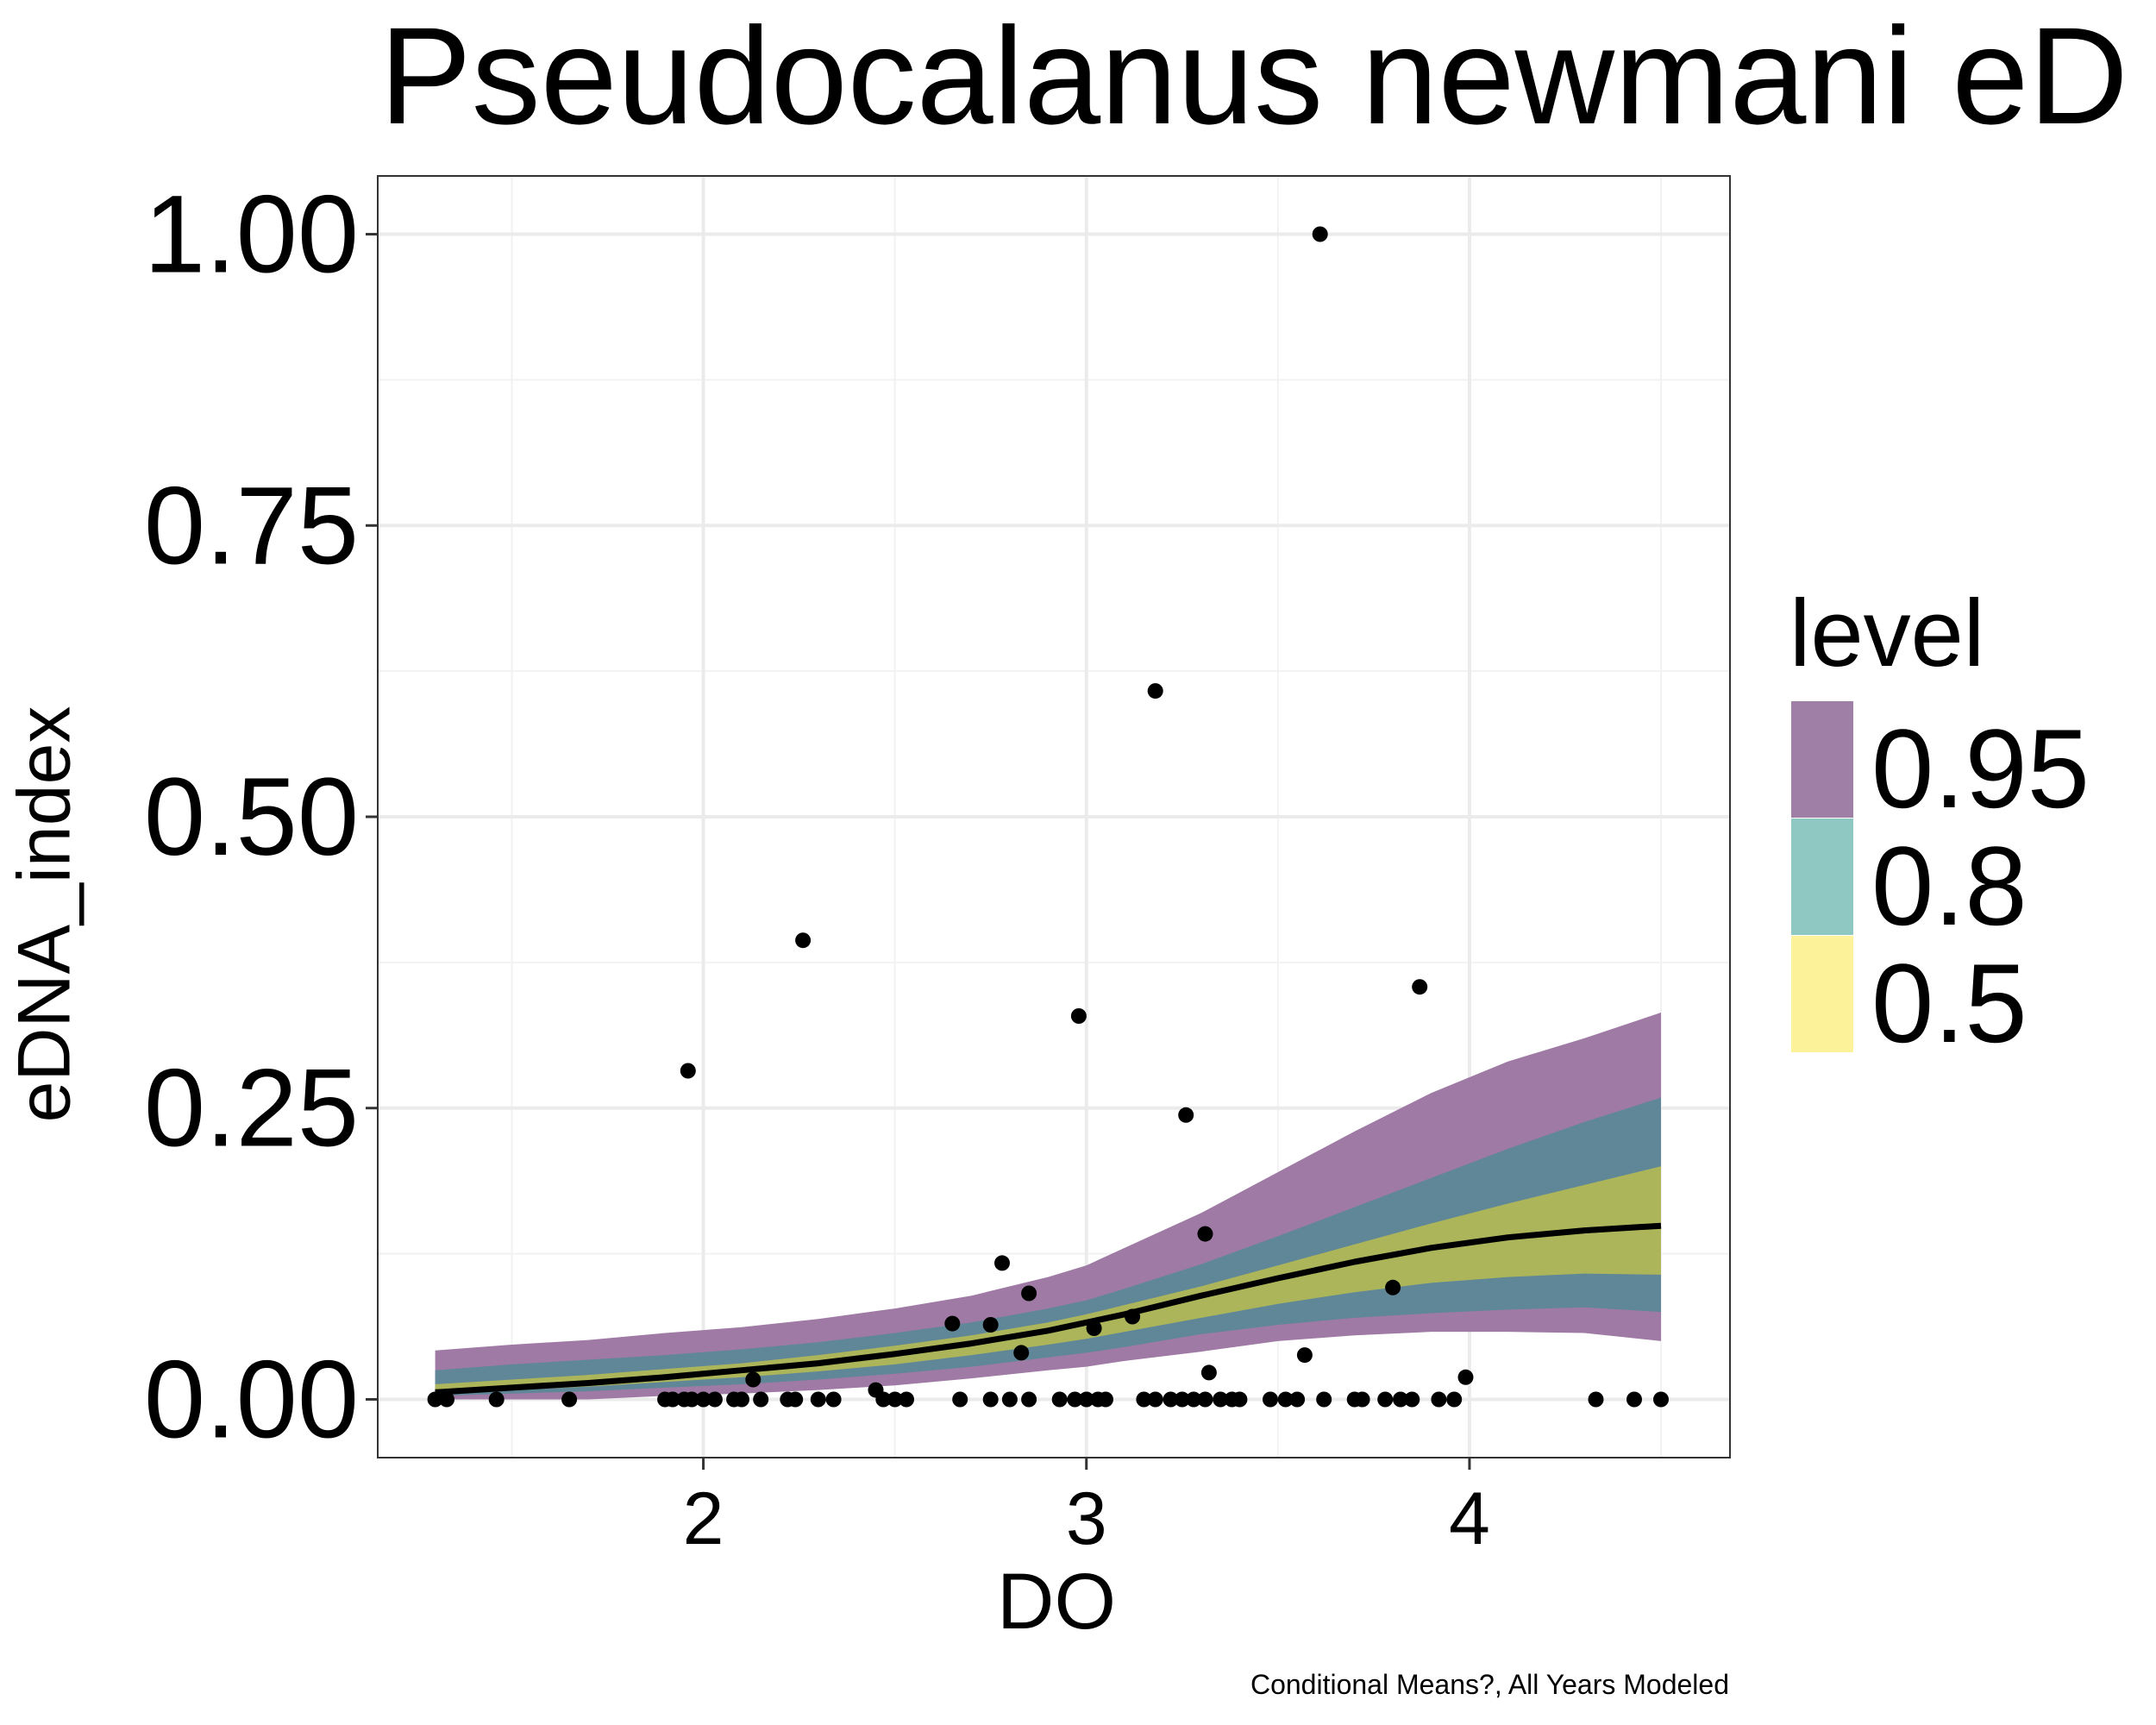 The width and height of the screenshot is (2156, 1725). Describe the element at coordinates (1253, 76) in the screenshot. I see `chart-title: Pseudocalanus newmani eD` at that location.